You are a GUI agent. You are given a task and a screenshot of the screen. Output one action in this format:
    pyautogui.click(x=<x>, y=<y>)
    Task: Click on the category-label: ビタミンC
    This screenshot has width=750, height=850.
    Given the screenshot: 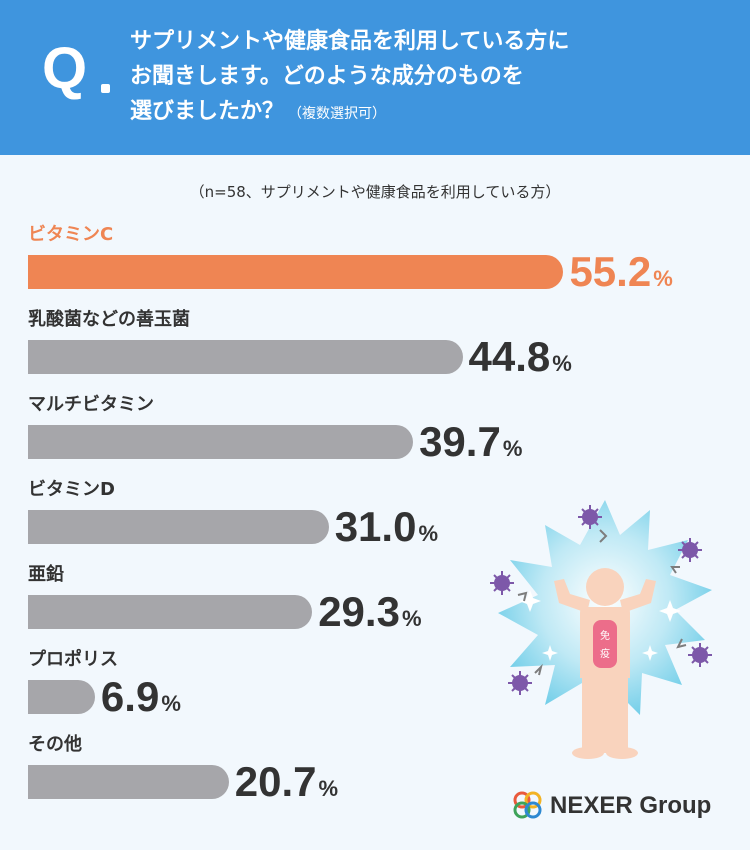 What is the action you would take?
    pyautogui.click(x=71, y=234)
    